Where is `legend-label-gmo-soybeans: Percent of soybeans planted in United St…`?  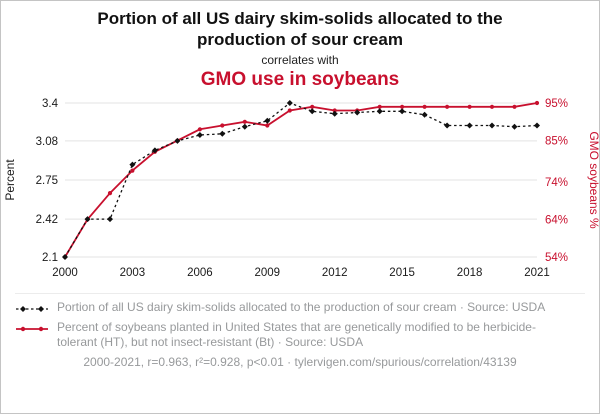
legend-label-gmo-soybeans: Percent of soybeans planted in United St… is located at coordinates (296, 334).